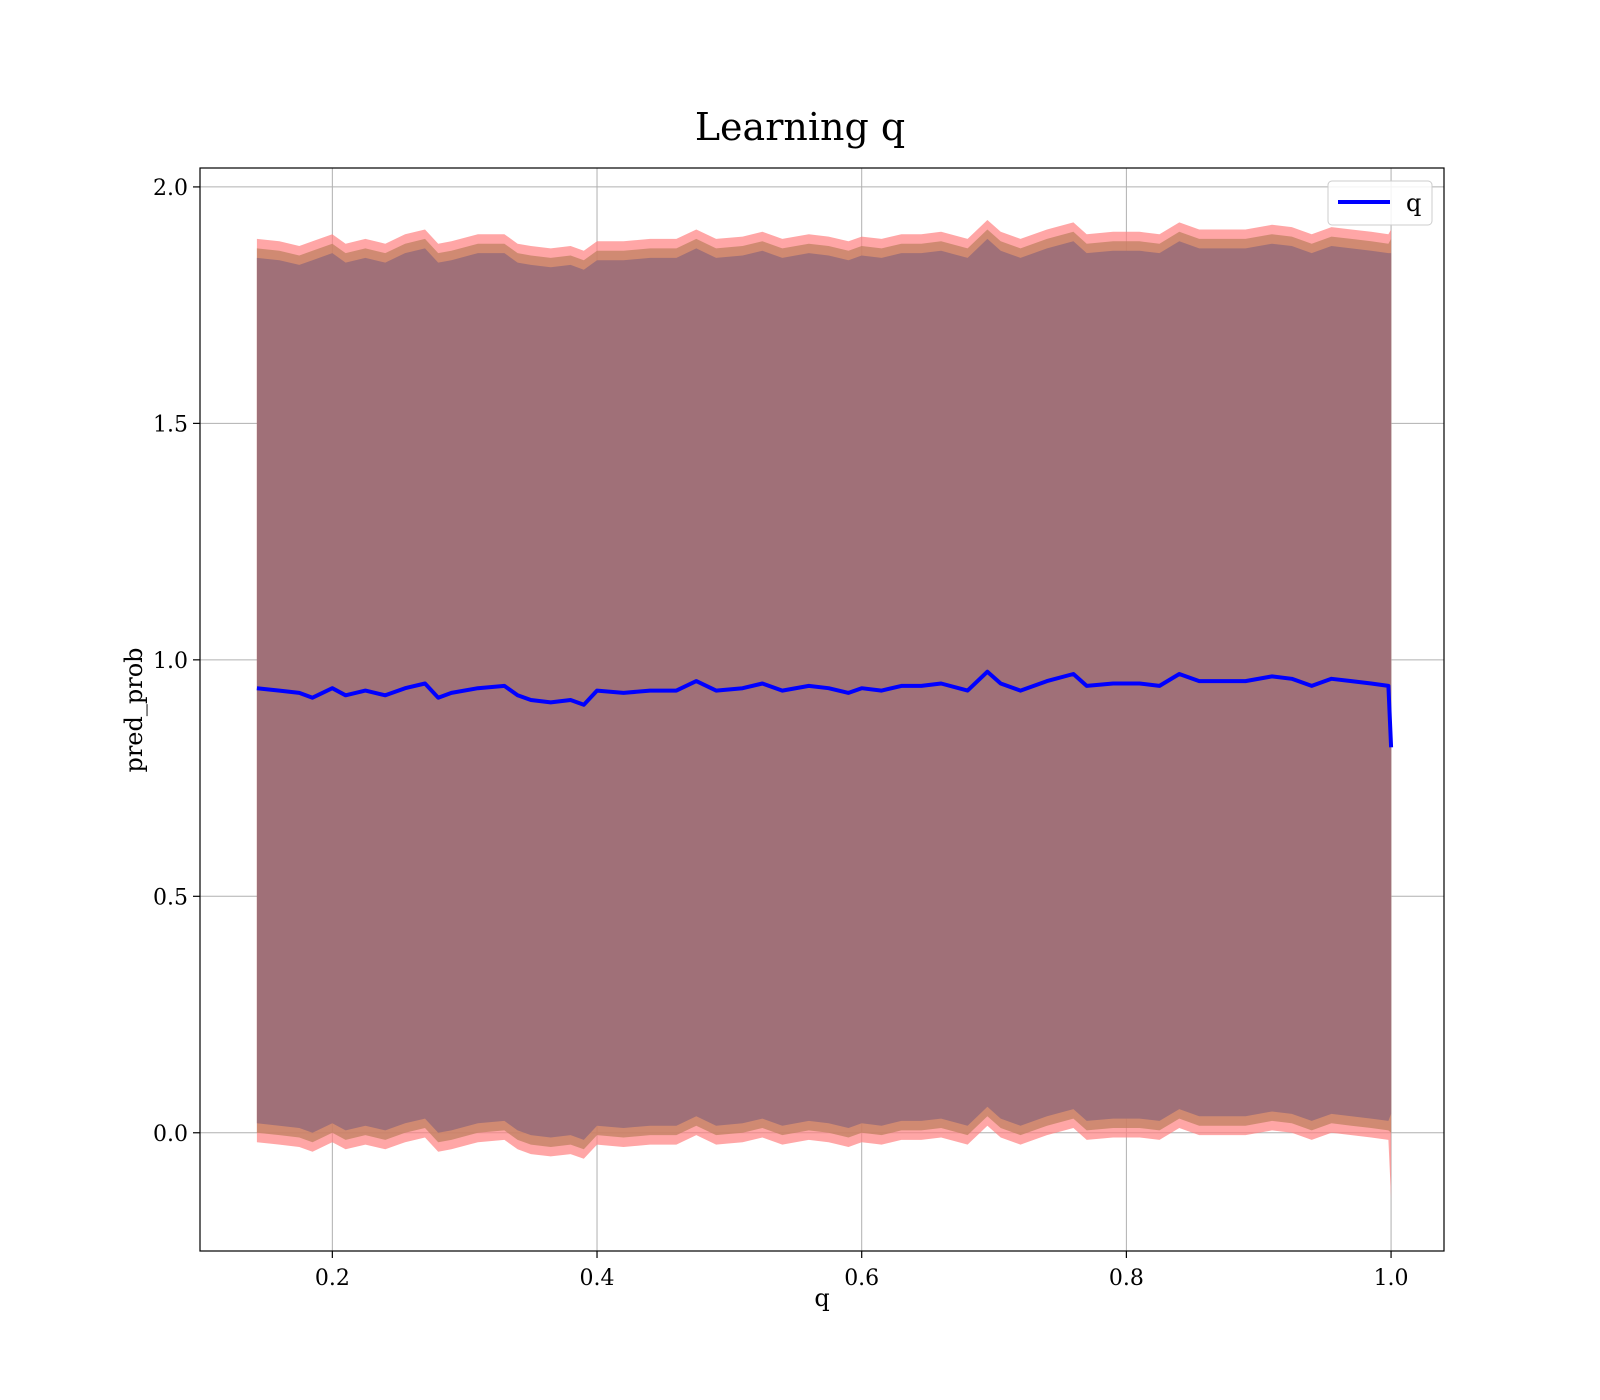 This screenshot has height=1400, width=1600. What do you see at coordinates (800, 127) in the screenshot?
I see `chart-title: Learning q` at bounding box center [800, 127].